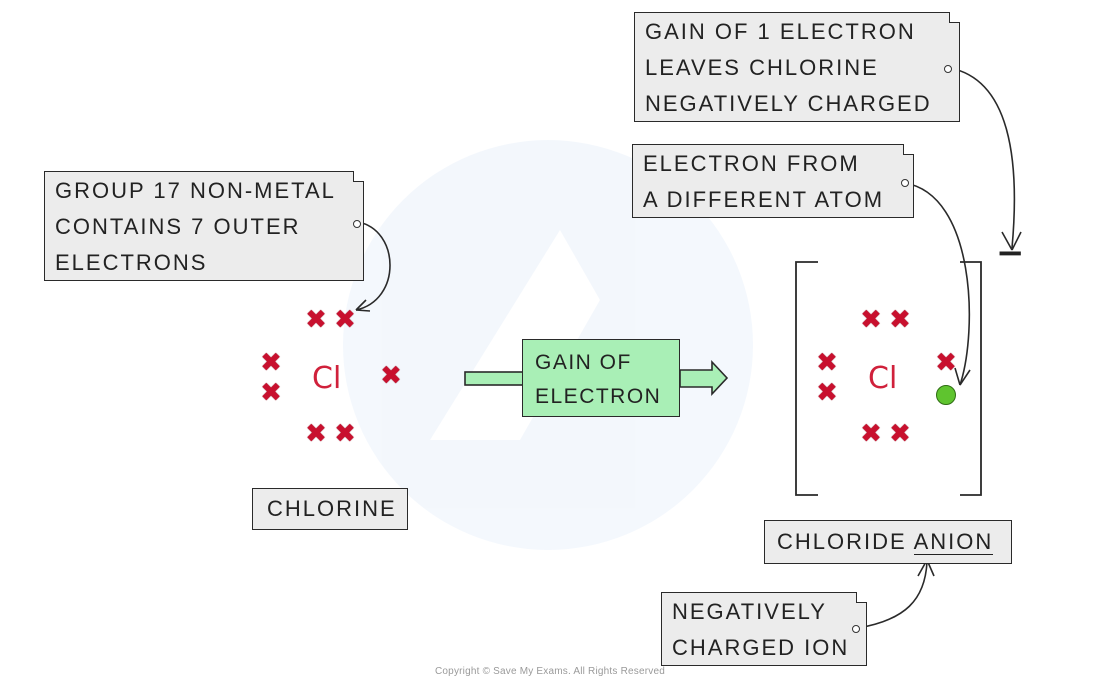 The height and width of the screenshot is (682, 1100). What do you see at coordinates (583, 362) in the screenshot?
I see `reaction-arrow-label-line-1: GAIN OF` at bounding box center [583, 362].